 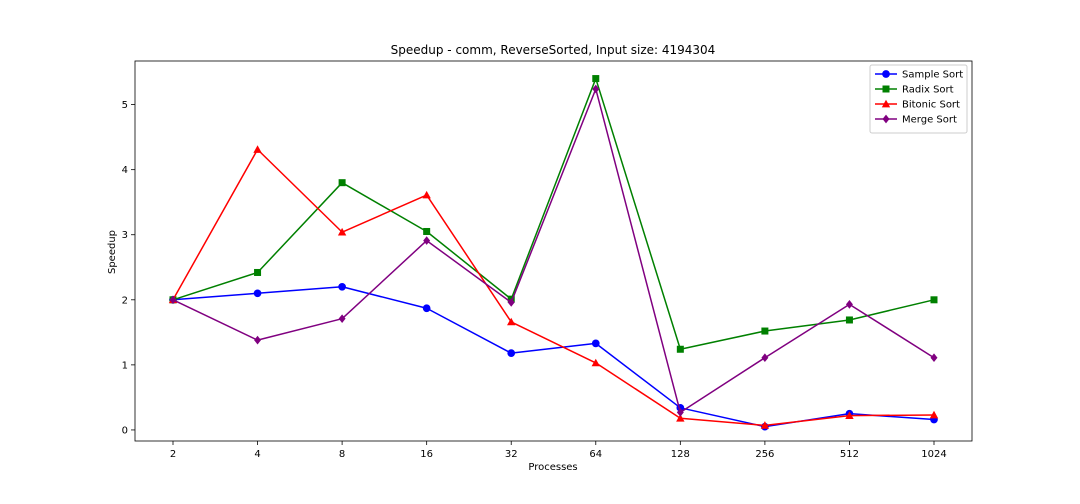 I want to click on legend-item: Bitonic Sort, so click(x=917, y=105).